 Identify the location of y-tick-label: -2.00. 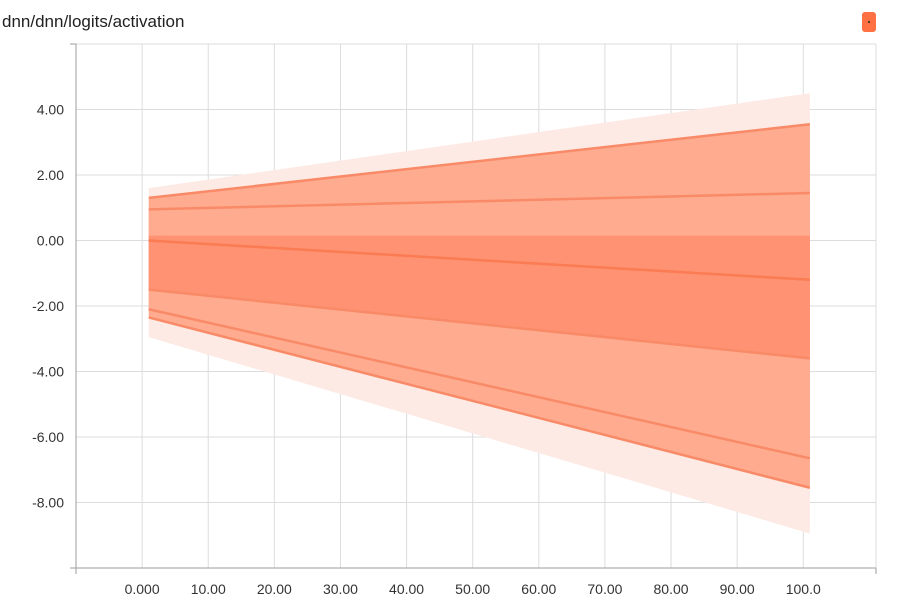
(48, 306).